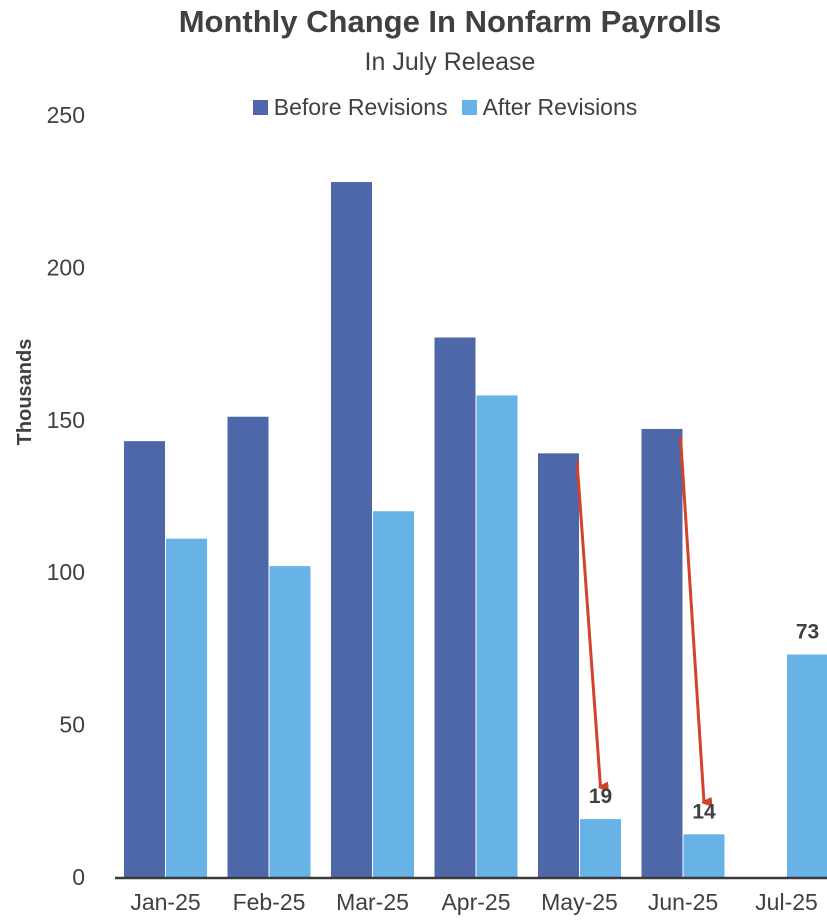 Image resolution: width=827 pixels, height=922 pixels. Describe the element at coordinates (450, 21) in the screenshot. I see `chart-title: Monthly Change In Nonfarm Payrolls` at that location.